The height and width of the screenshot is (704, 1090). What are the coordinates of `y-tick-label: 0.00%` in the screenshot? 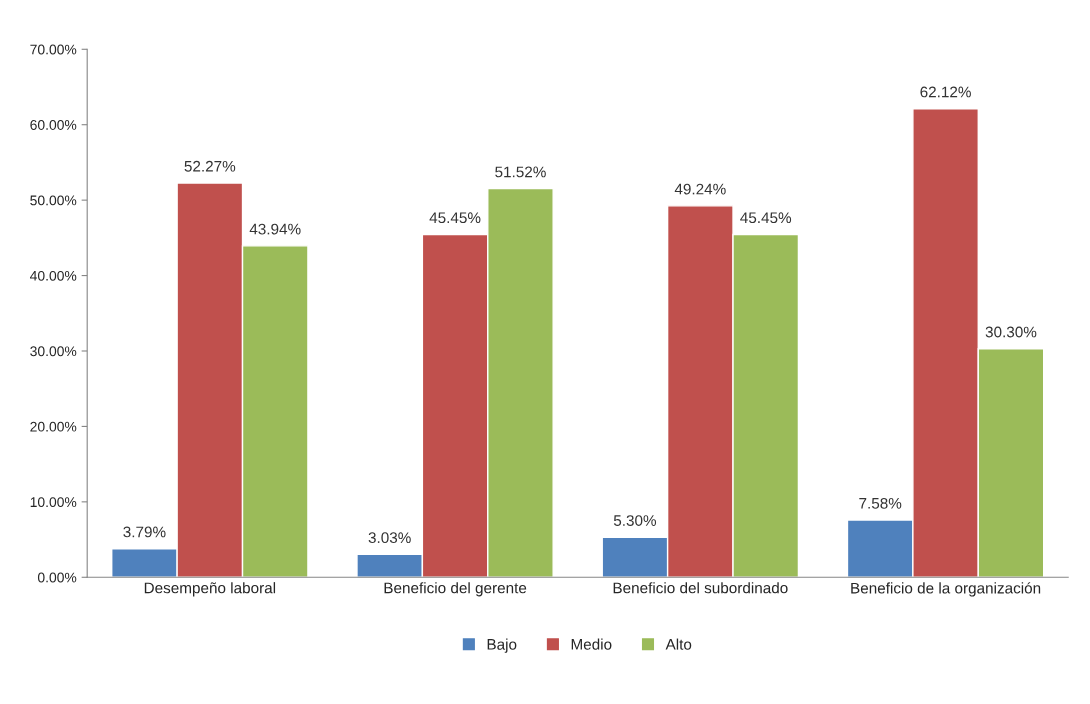 It's located at (57, 577).